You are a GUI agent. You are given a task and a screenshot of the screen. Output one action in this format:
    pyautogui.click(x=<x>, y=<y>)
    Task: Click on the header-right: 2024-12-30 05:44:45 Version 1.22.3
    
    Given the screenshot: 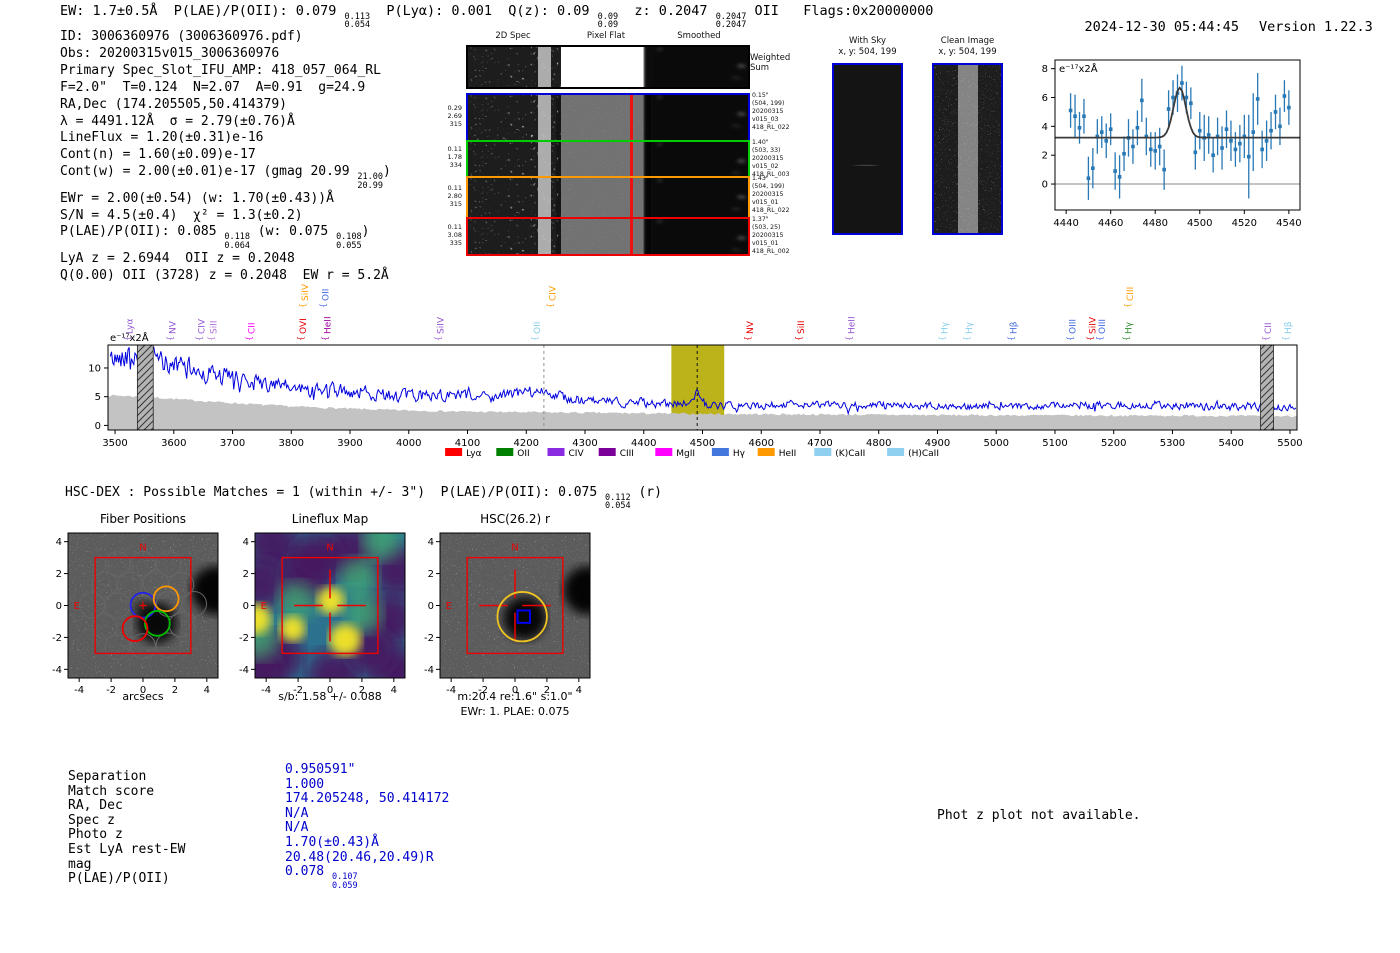 What is the action you would take?
    pyautogui.click(x=1212, y=27)
    